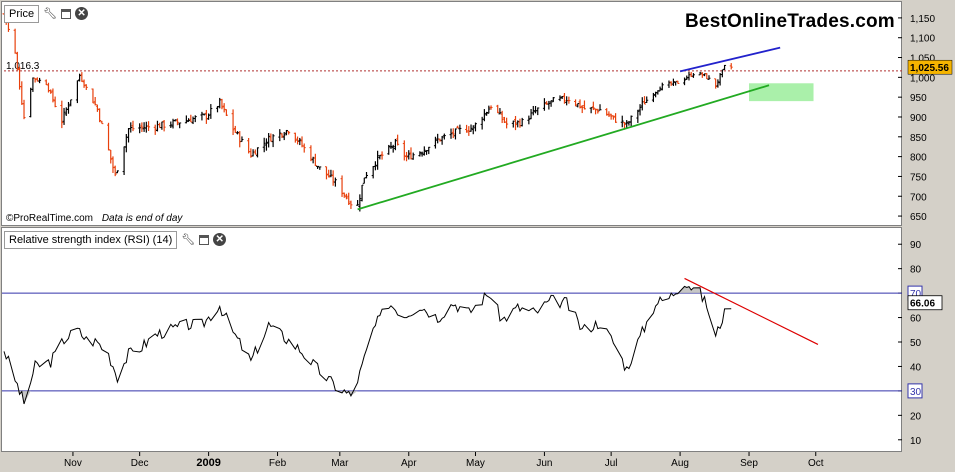  Describe the element at coordinates (368, 290) in the screenshot. I see `rsi-overbought-fill` at that location.